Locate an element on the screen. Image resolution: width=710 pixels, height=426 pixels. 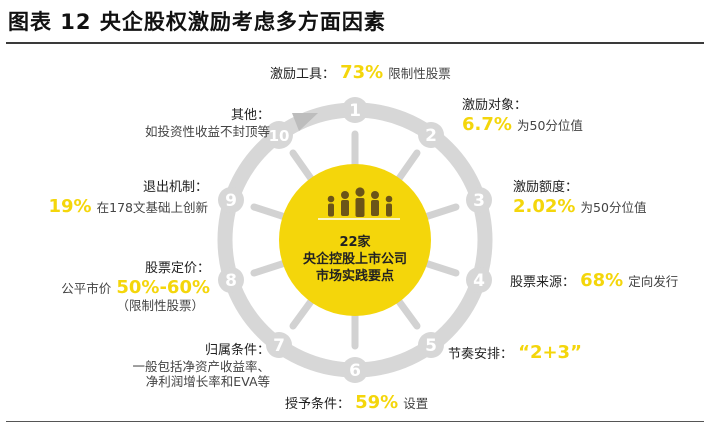
factor-7-desc: 一般包括净资产收益率、 is located at coordinates (201, 366).